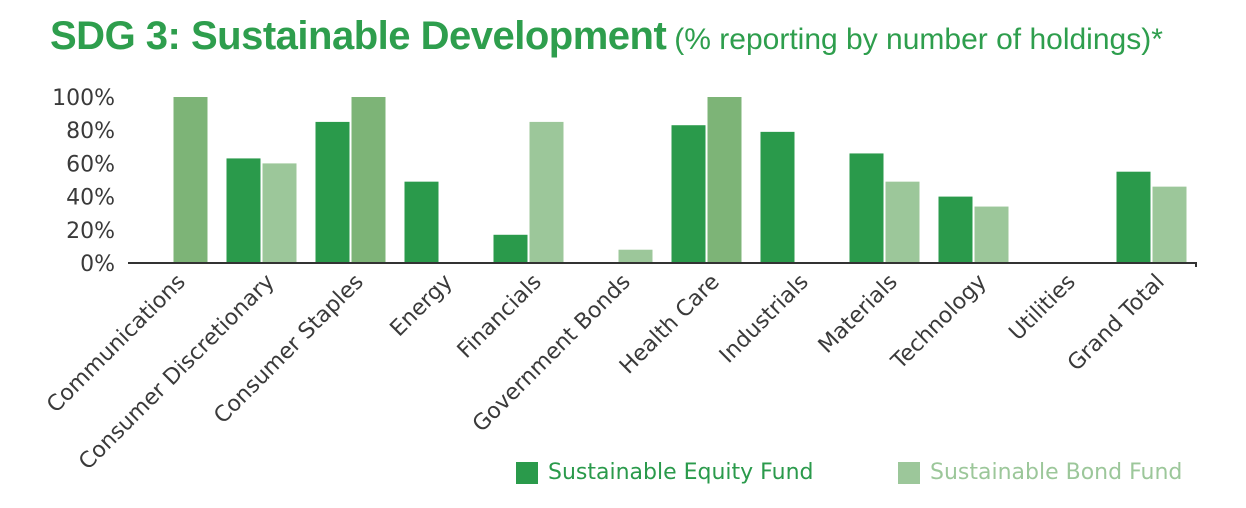  I want to click on x-tick-label: Government Bonds, so click(552, 354).